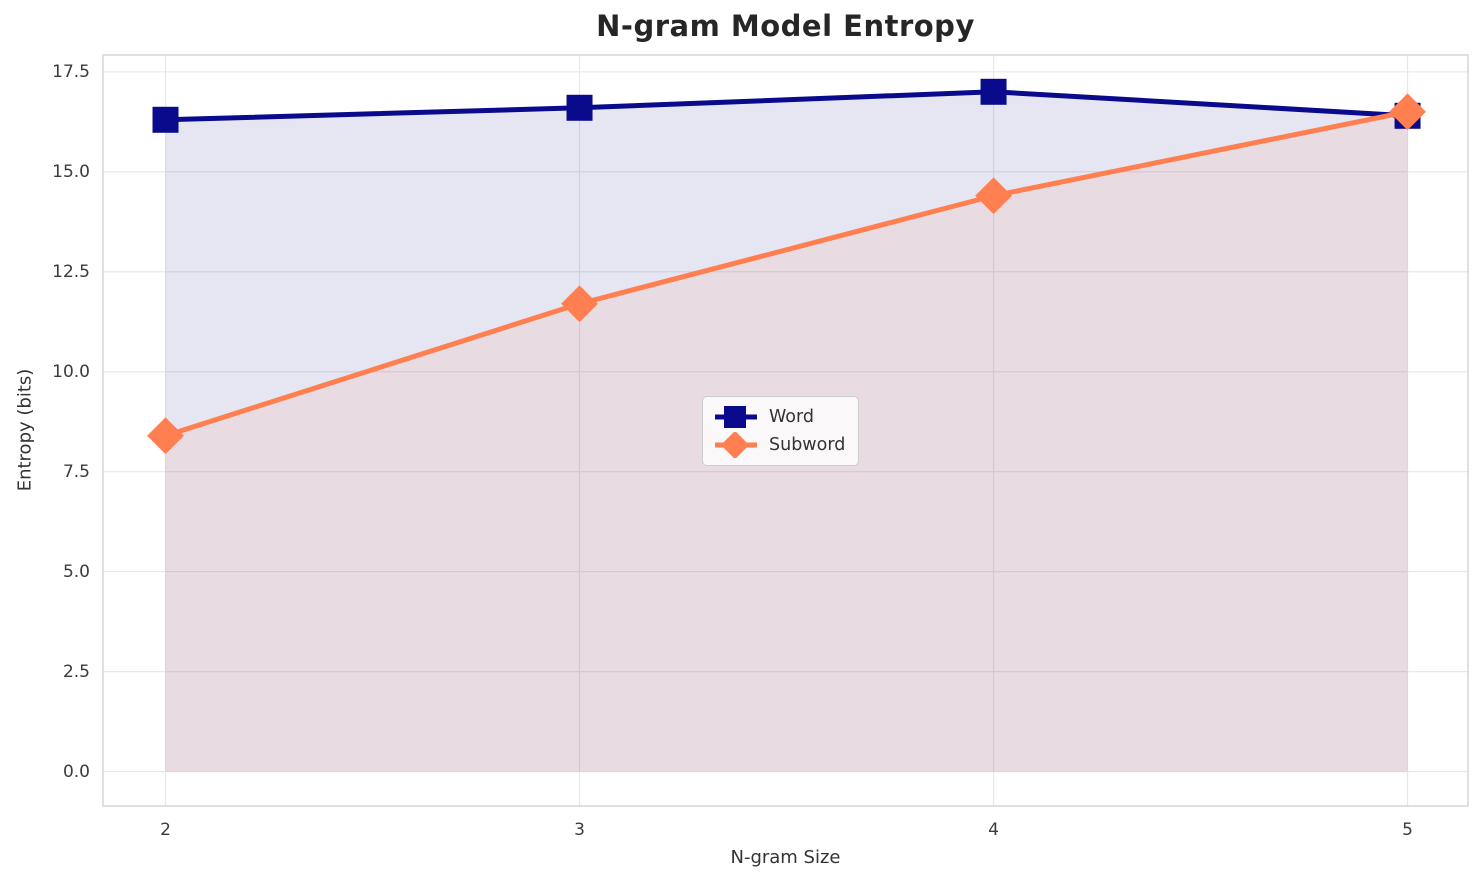 The image size is (1484, 885). Describe the element at coordinates (785, 857) in the screenshot. I see `x-axis-label: N-gram Size` at that location.